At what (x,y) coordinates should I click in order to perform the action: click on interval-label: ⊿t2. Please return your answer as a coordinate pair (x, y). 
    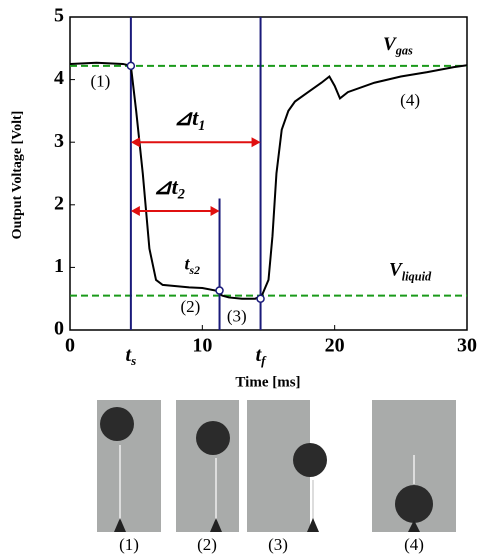
    Looking at the image, I should click on (169, 188).